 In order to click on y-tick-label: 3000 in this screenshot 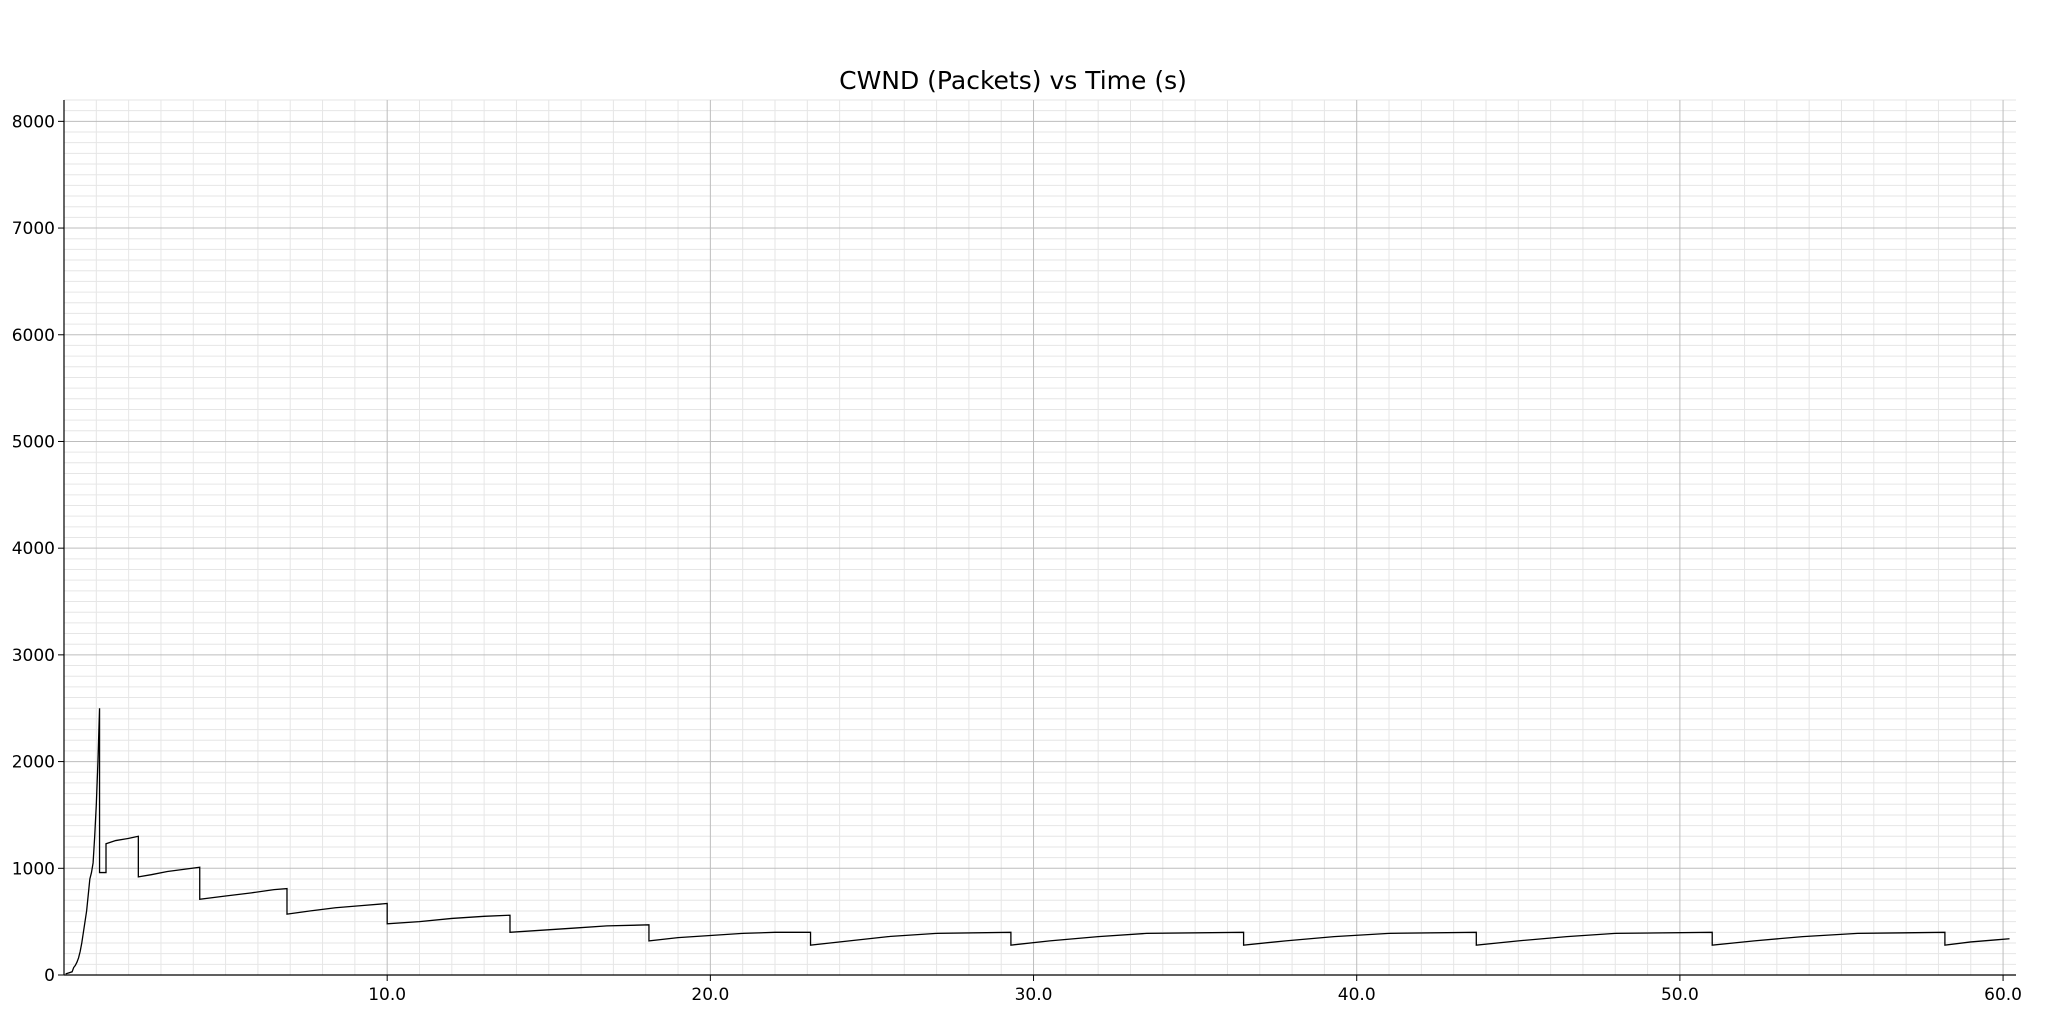, I will do `click(33, 656)`.